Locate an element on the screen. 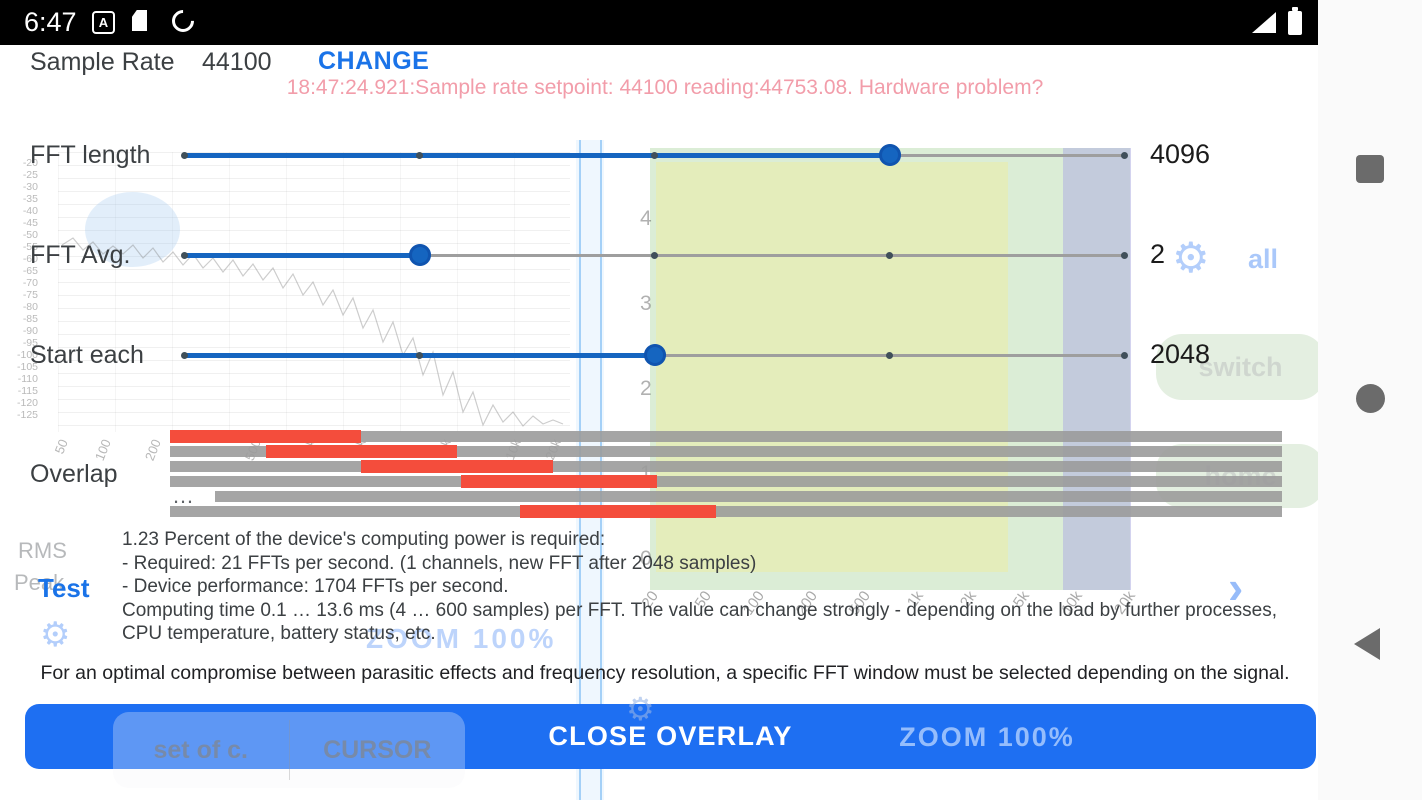 This screenshot has height=800, width=1422. perf-num-axis-label: 1 is located at coordinates (646, 473).